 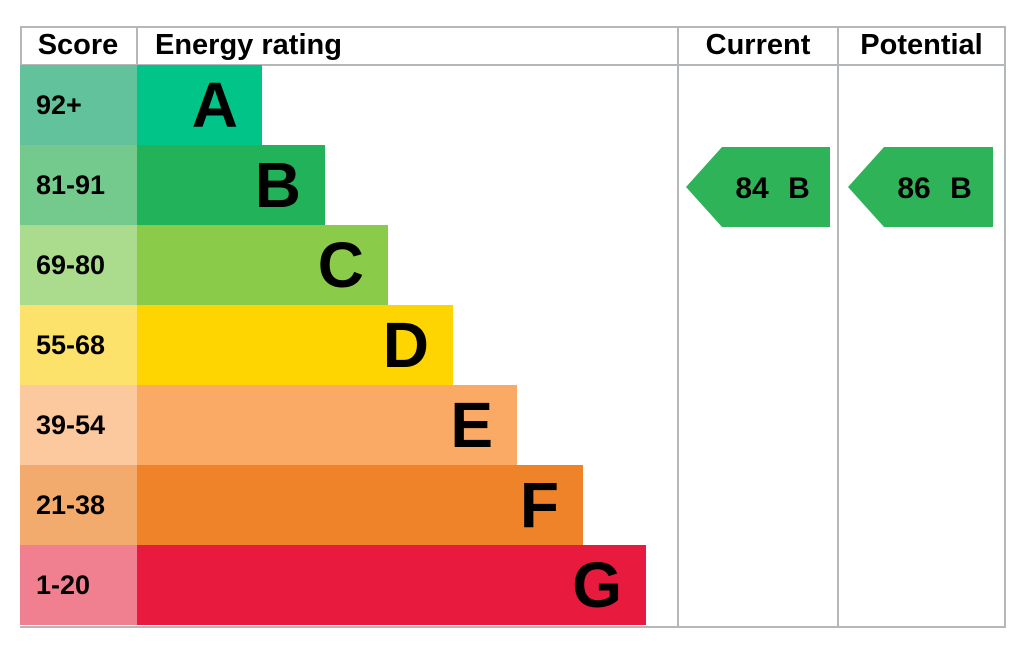 I want to click on score-range-cell-g: 1-20, so click(x=78, y=585).